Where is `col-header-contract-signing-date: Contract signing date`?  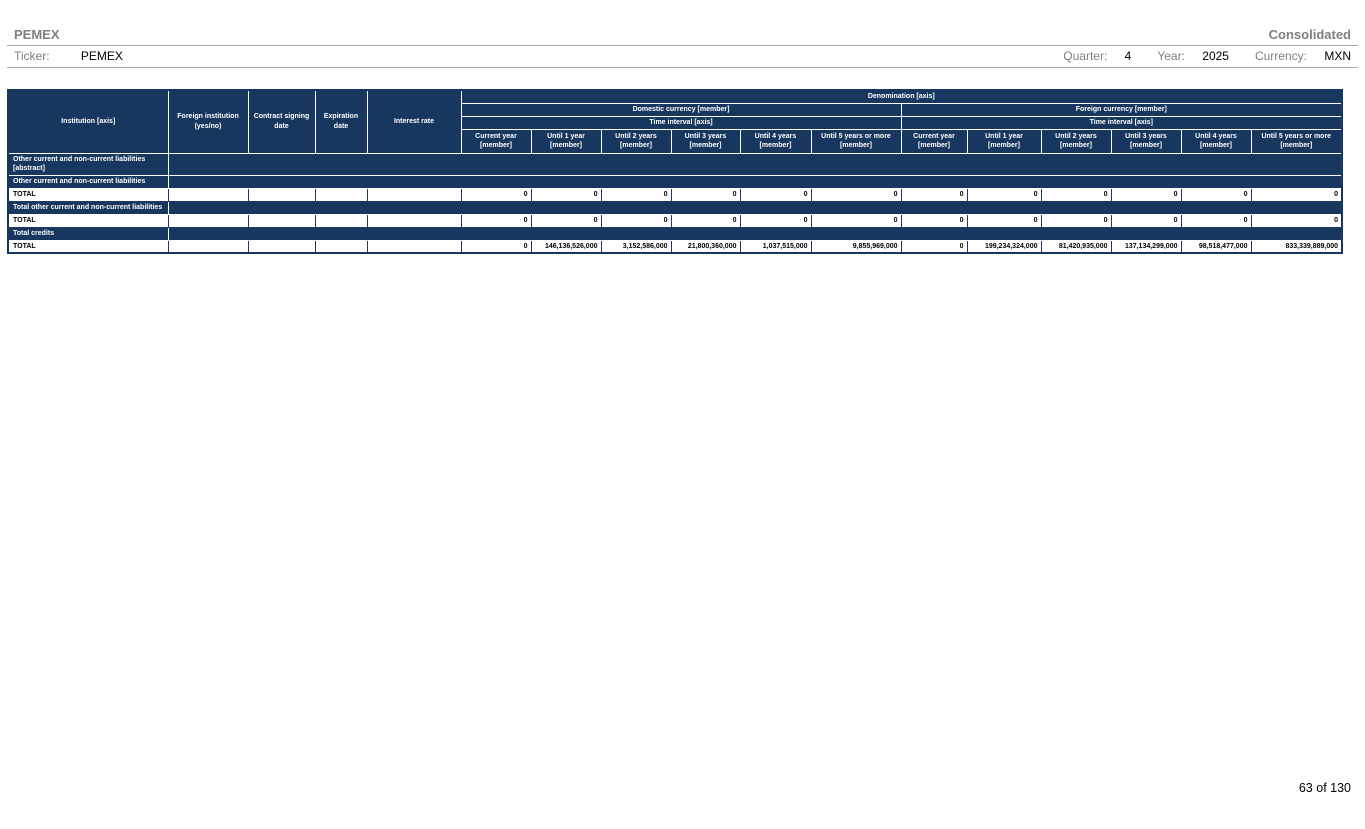 col-header-contract-signing-date: Contract signing date is located at coordinates (281, 121).